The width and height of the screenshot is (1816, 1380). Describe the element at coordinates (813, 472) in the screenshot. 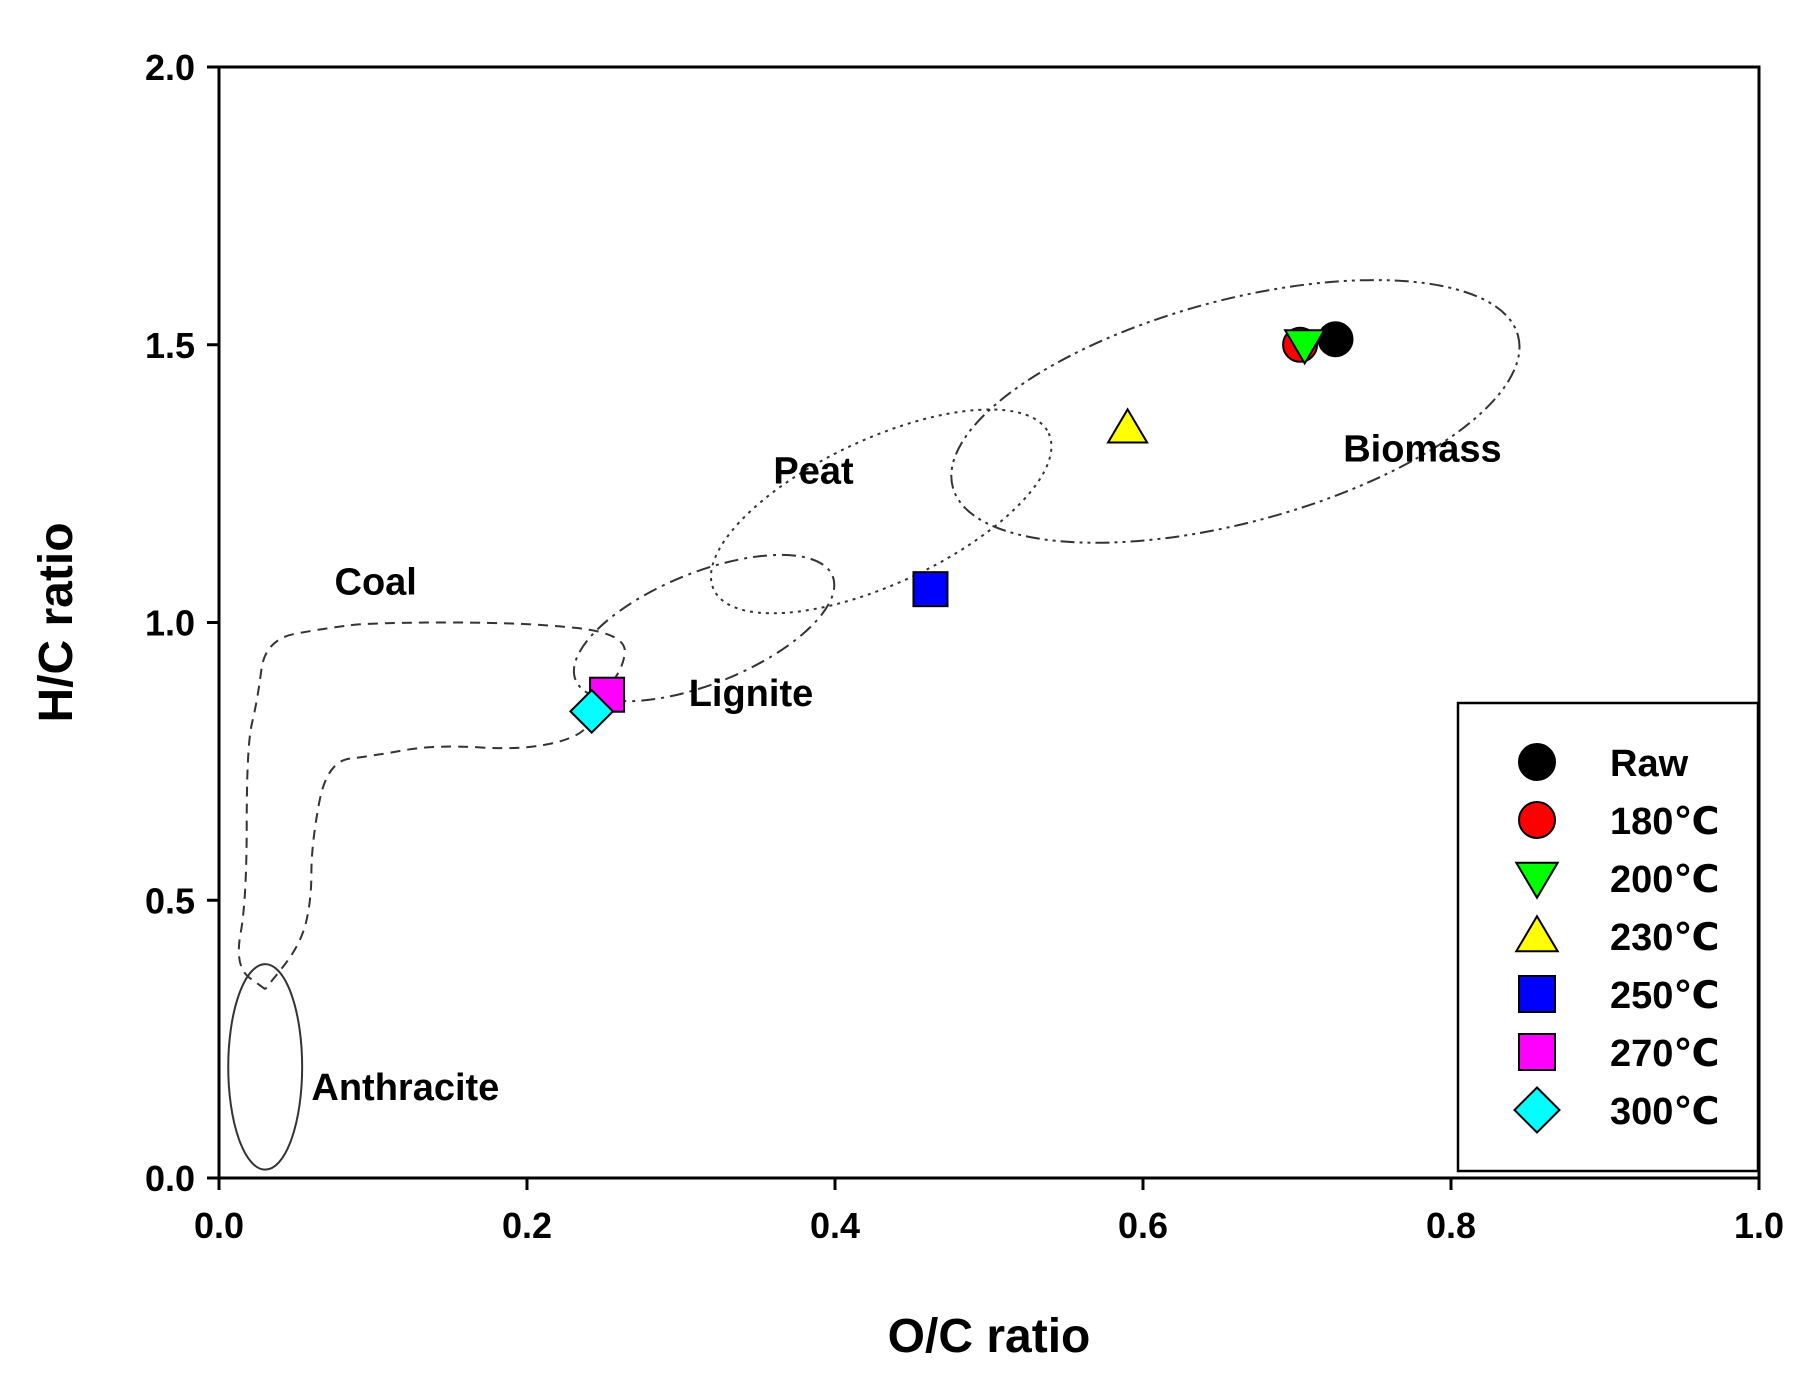

I see `region-label-peat: Peat` at that location.